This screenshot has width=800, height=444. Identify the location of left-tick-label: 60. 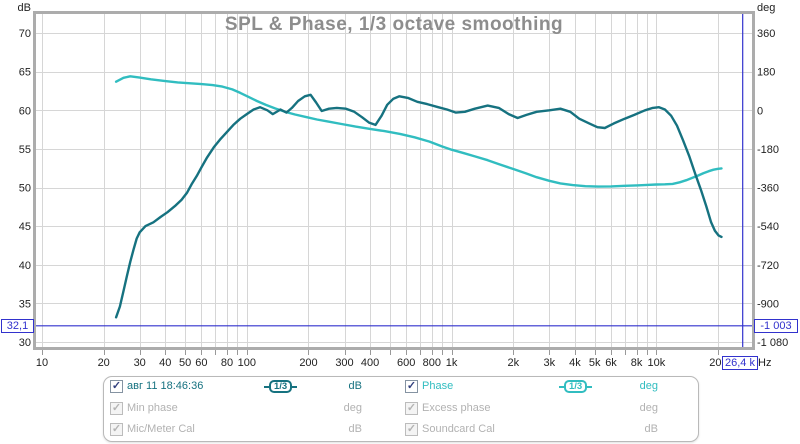
(25, 111).